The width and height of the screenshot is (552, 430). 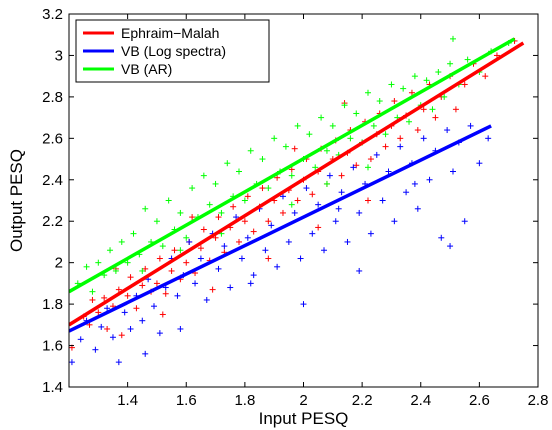 What do you see at coordinates (170, 33) in the screenshot?
I see `legend-label-ephraim-malah: Ephraim−Malah` at bounding box center [170, 33].